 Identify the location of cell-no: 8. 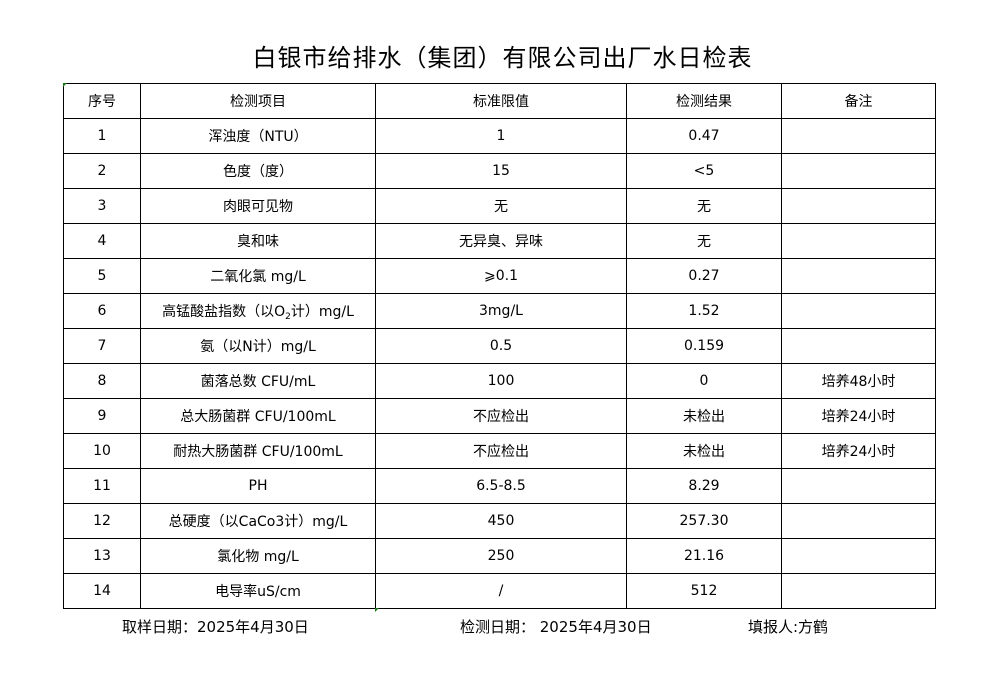
(102, 381).